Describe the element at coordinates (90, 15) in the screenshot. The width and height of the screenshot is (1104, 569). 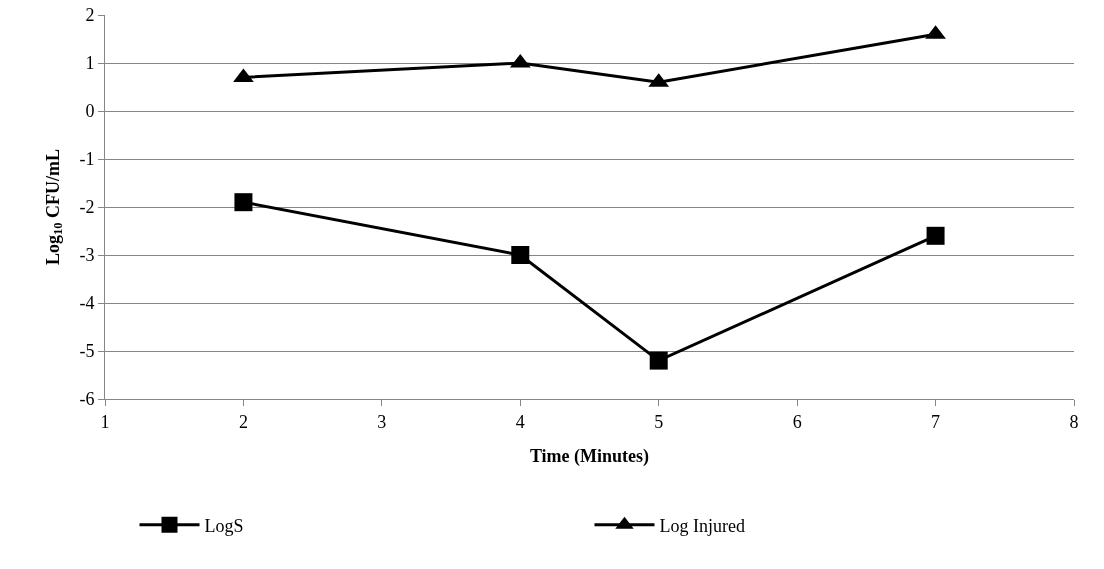
I see `y-tick-label: 2` at that location.